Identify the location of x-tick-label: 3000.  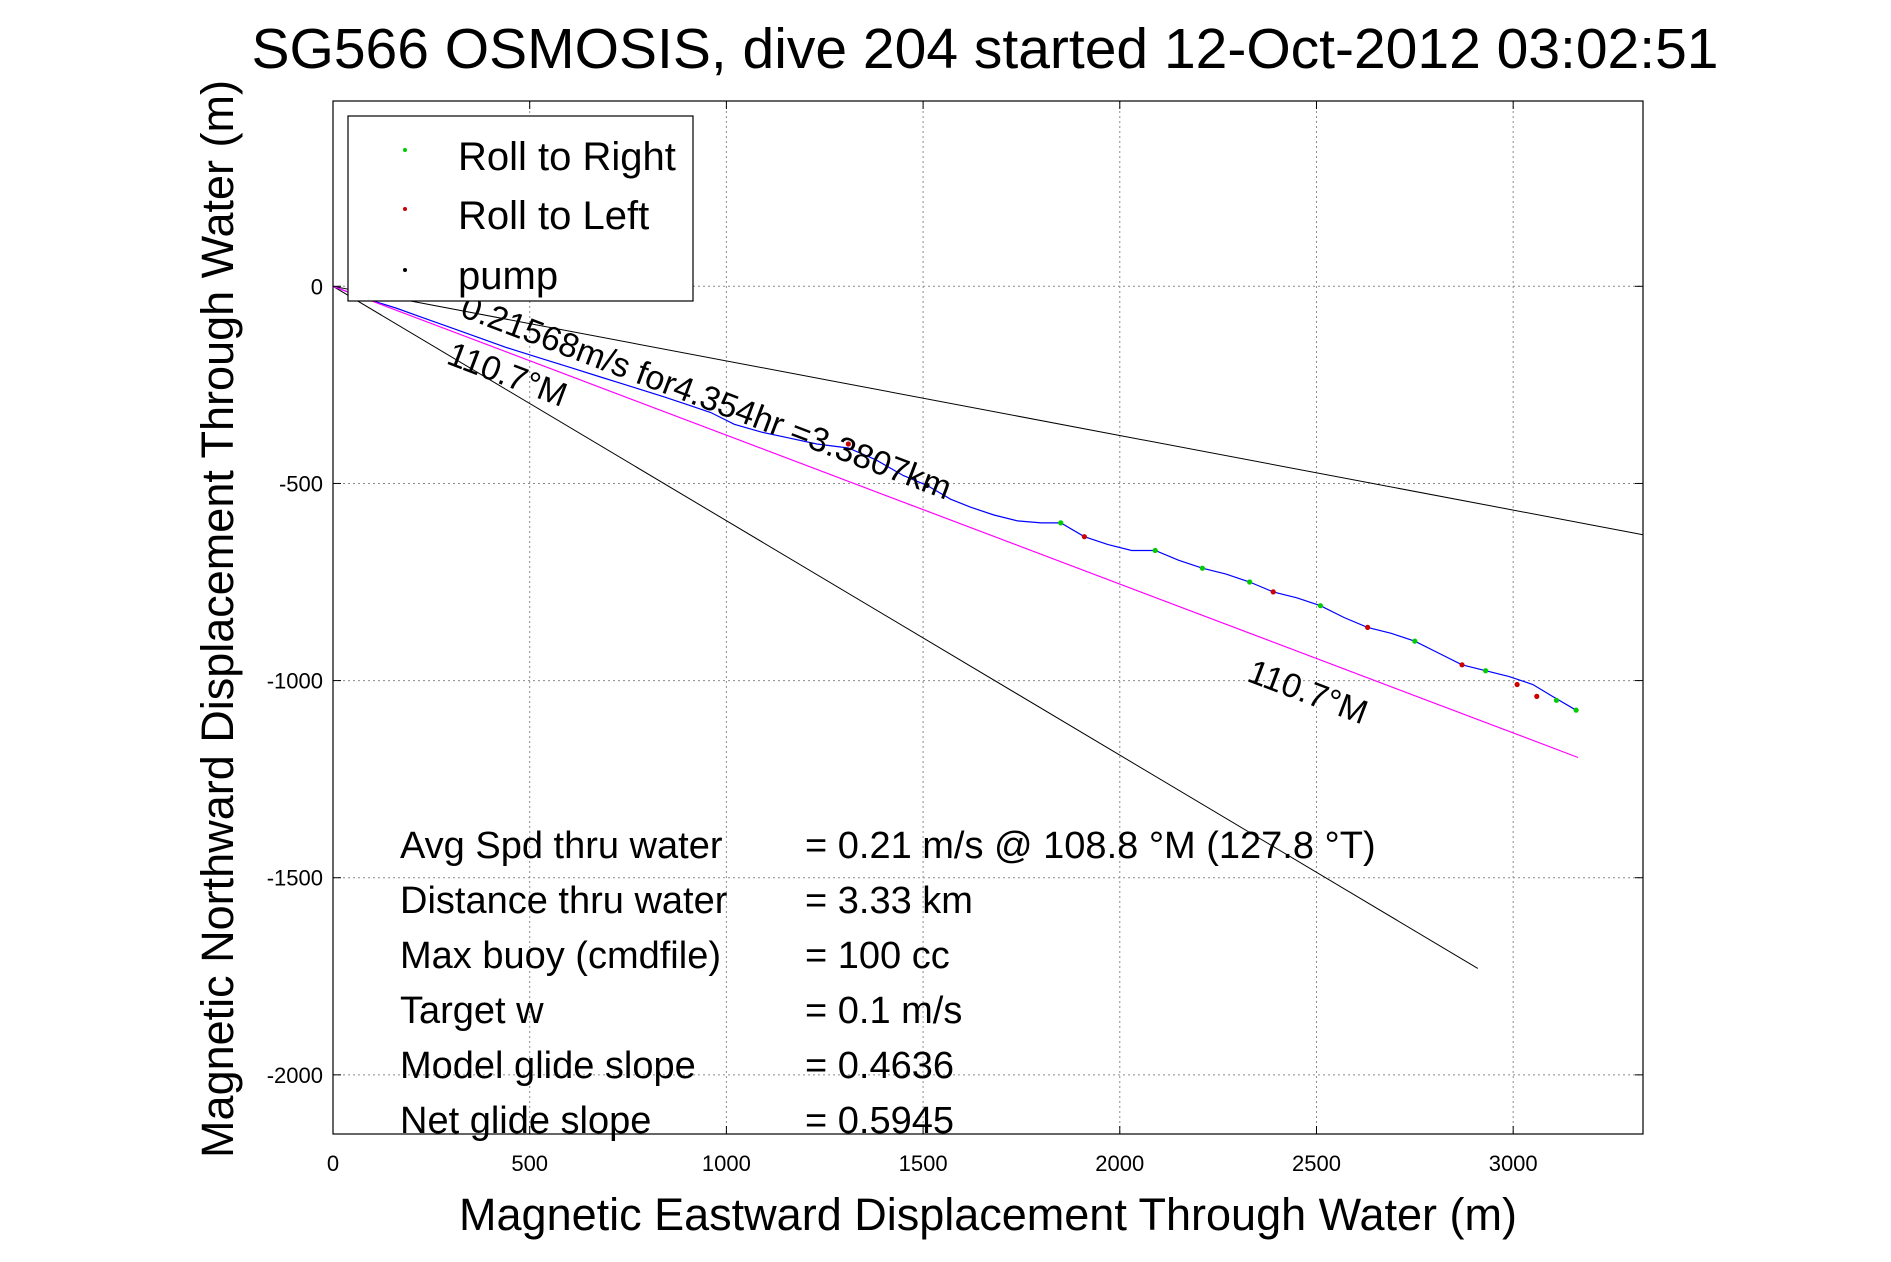
(1513, 1163).